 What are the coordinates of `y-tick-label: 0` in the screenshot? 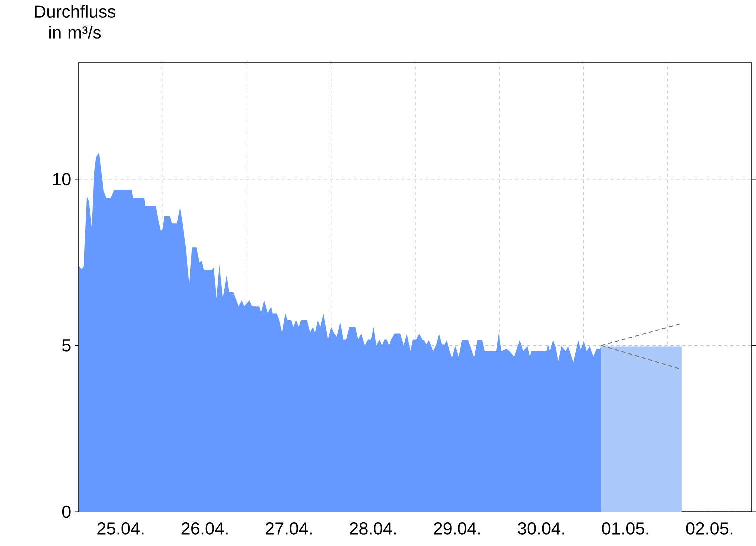 It's located at (66, 512).